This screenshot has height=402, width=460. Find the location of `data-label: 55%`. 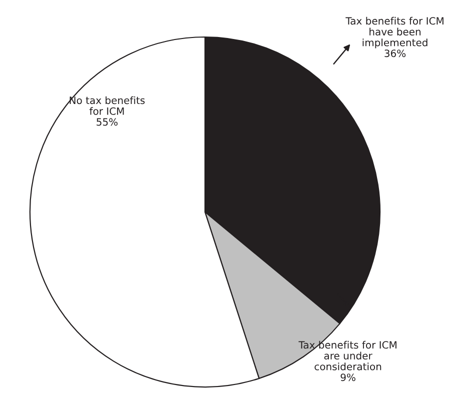

data-label: 55% is located at coordinates (107, 122).